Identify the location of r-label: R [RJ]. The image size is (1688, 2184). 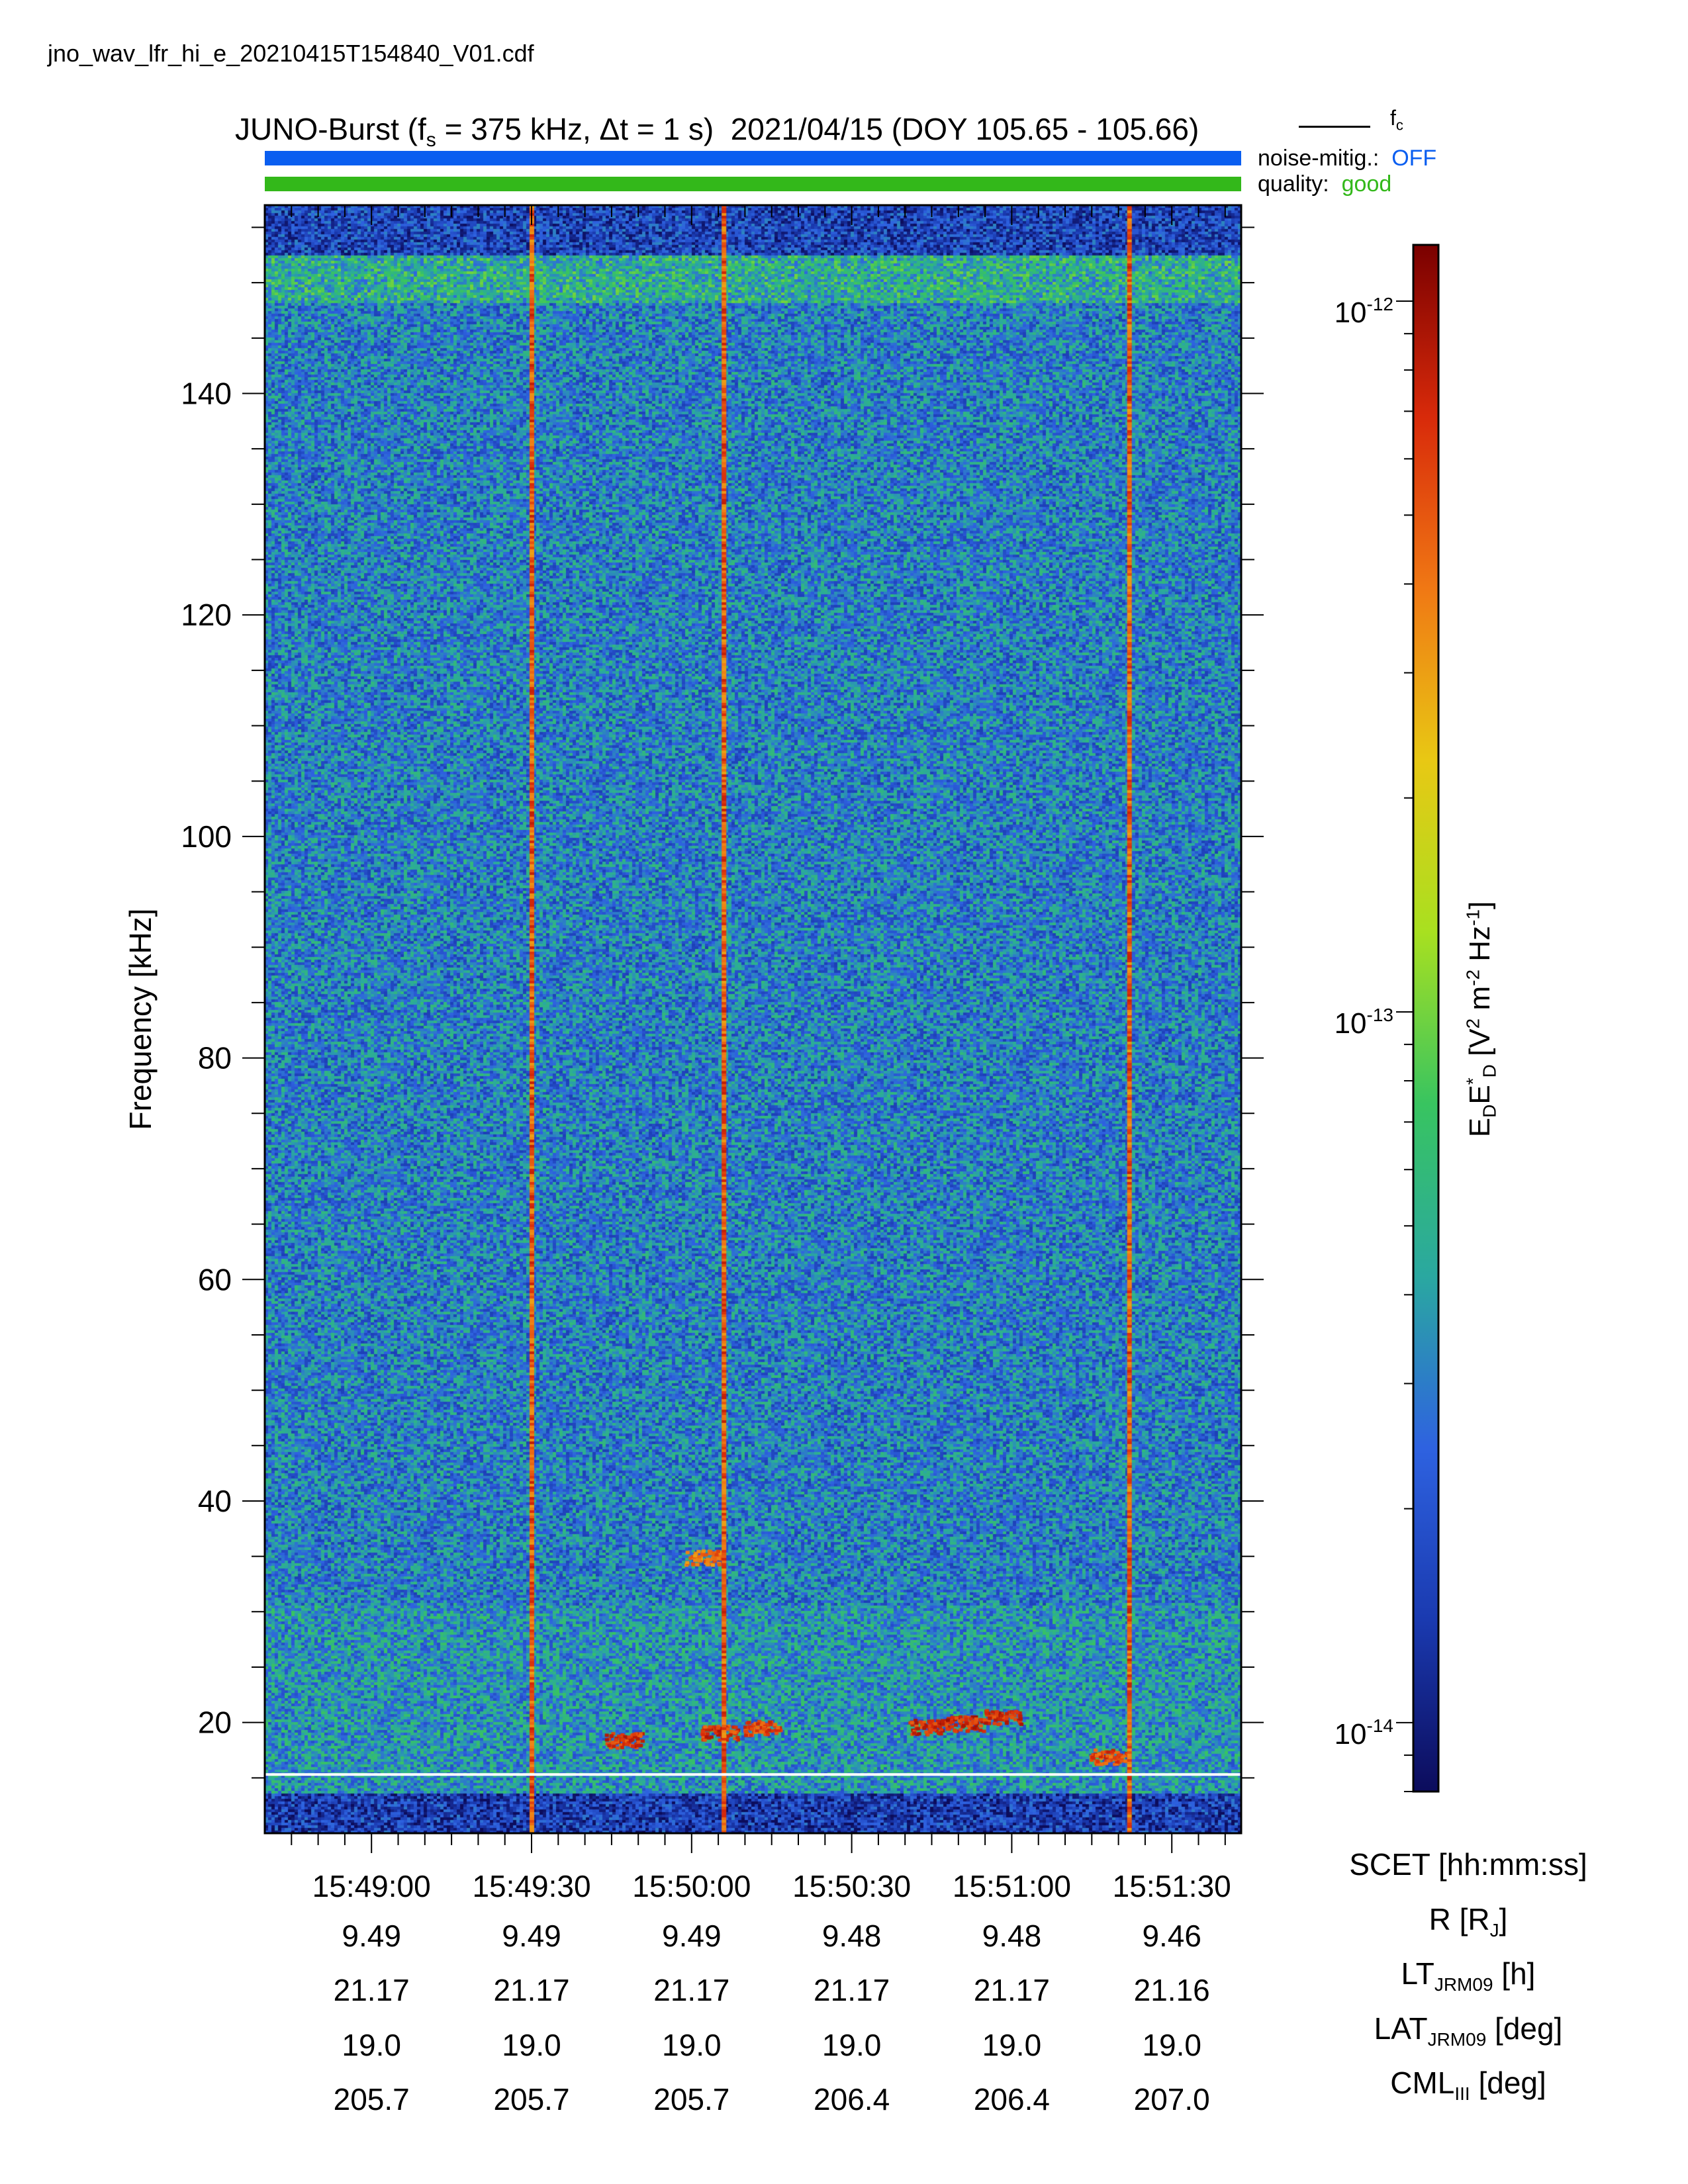
(1468, 1921).